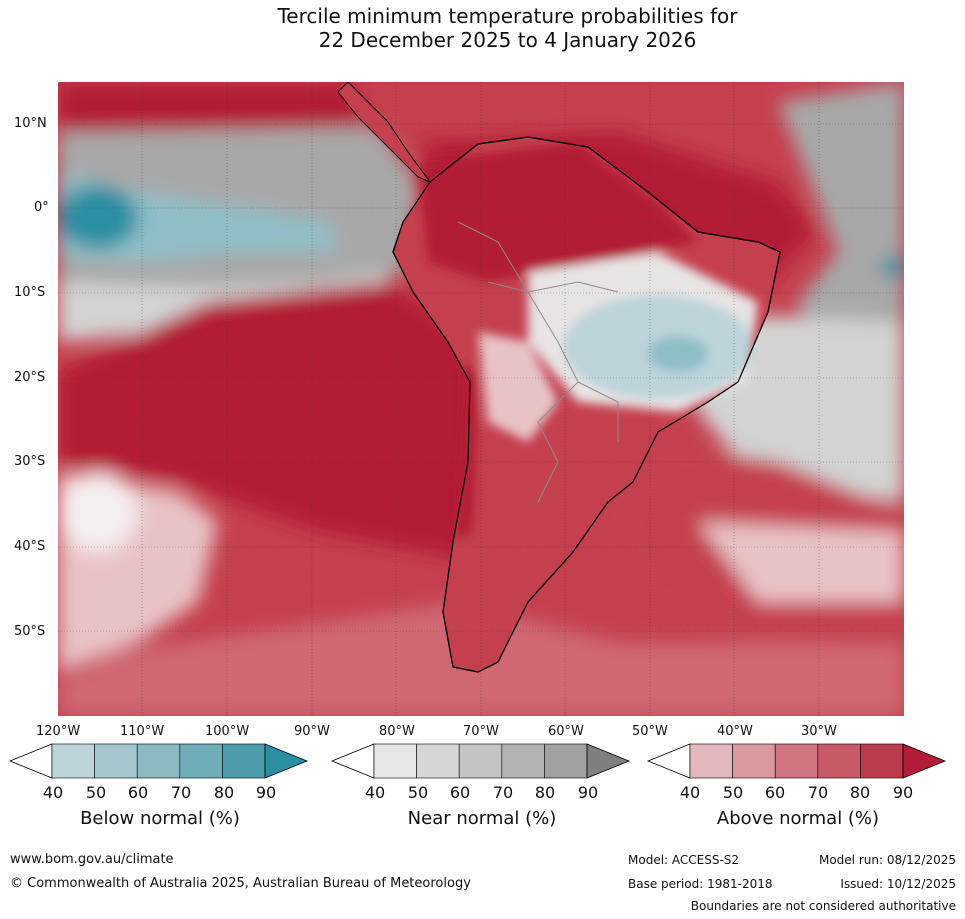 This screenshot has height=919, width=965. I want to click on atlantic-blue-spot, so click(892, 267).